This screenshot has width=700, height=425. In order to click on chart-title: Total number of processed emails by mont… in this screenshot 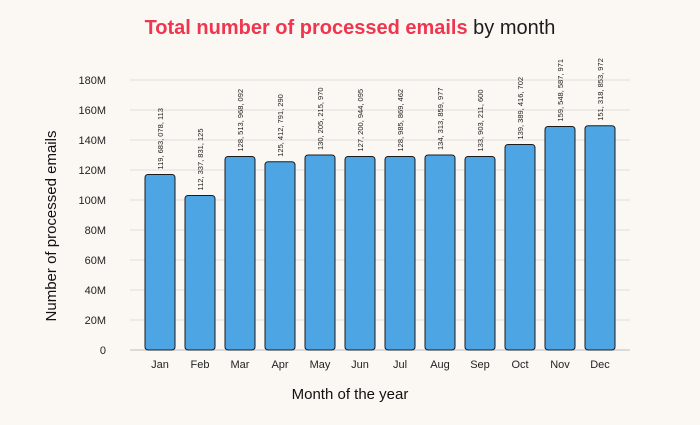, I will do `click(350, 28)`.